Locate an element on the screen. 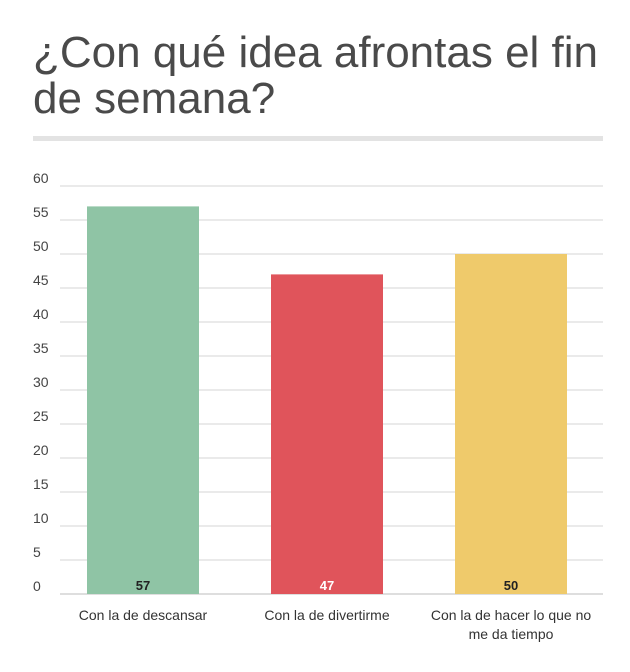 This screenshot has width=630, height=672. y-tick-label-15: 15 is located at coordinates (41, 484).